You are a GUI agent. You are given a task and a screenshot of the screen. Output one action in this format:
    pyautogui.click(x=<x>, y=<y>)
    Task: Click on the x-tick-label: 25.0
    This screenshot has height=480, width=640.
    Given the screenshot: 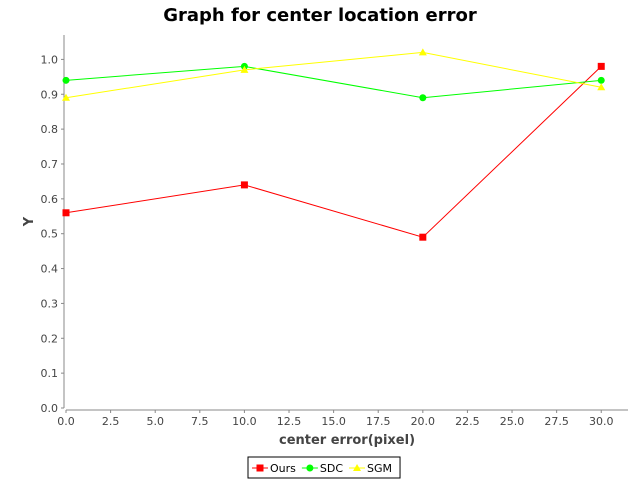 What is the action you would take?
    pyautogui.click(x=512, y=421)
    